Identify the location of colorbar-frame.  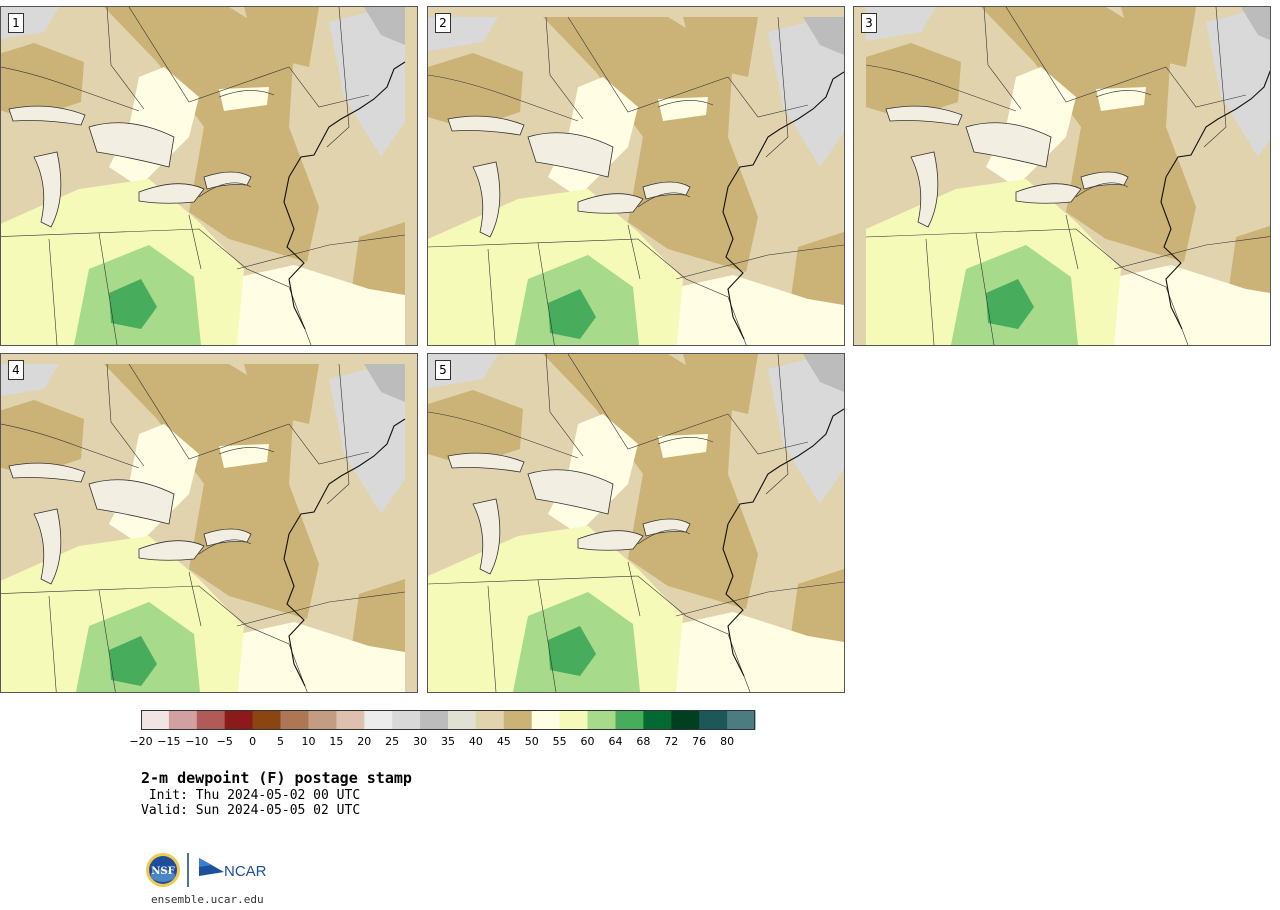
(448, 720).